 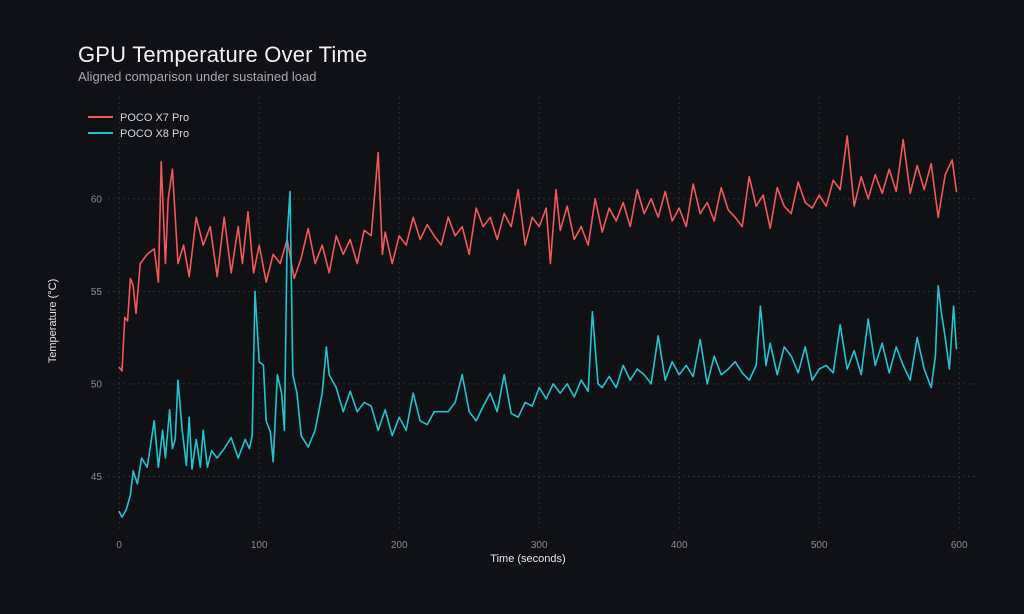 What do you see at coordinates (119, 545) in the screenshot?
I see `x-tick-label: 0` at bounding box center [119, 545].